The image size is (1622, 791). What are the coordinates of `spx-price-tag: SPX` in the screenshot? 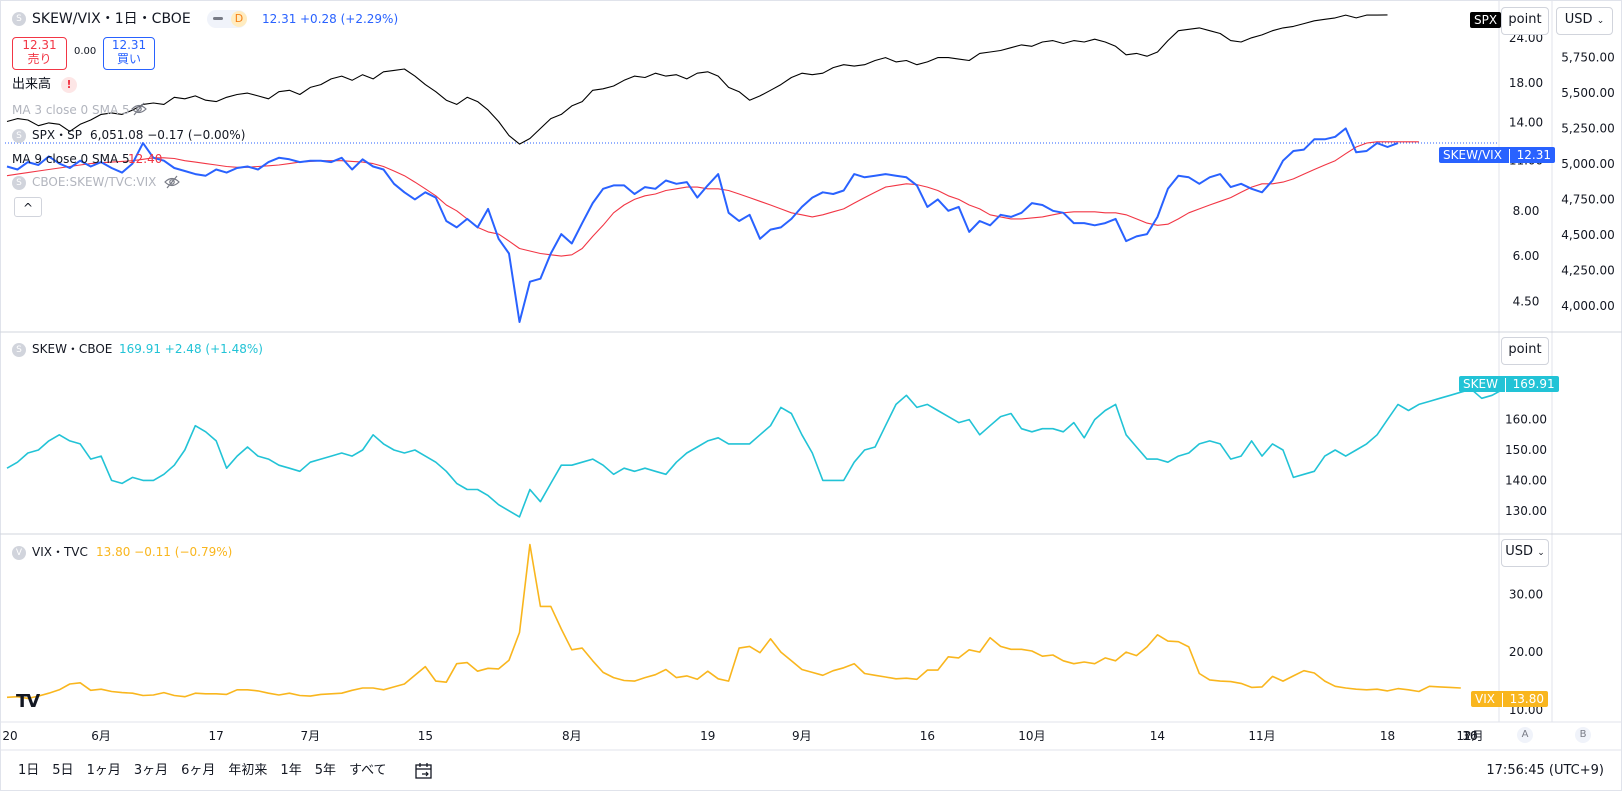 It's located at (1486, 20).